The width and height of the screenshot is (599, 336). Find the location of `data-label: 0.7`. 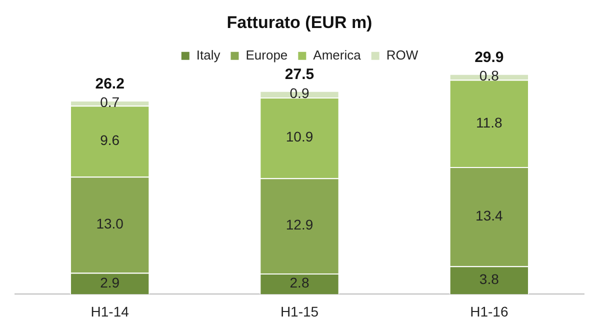

data-label: 0.7 is located at coordinates (110, 102).